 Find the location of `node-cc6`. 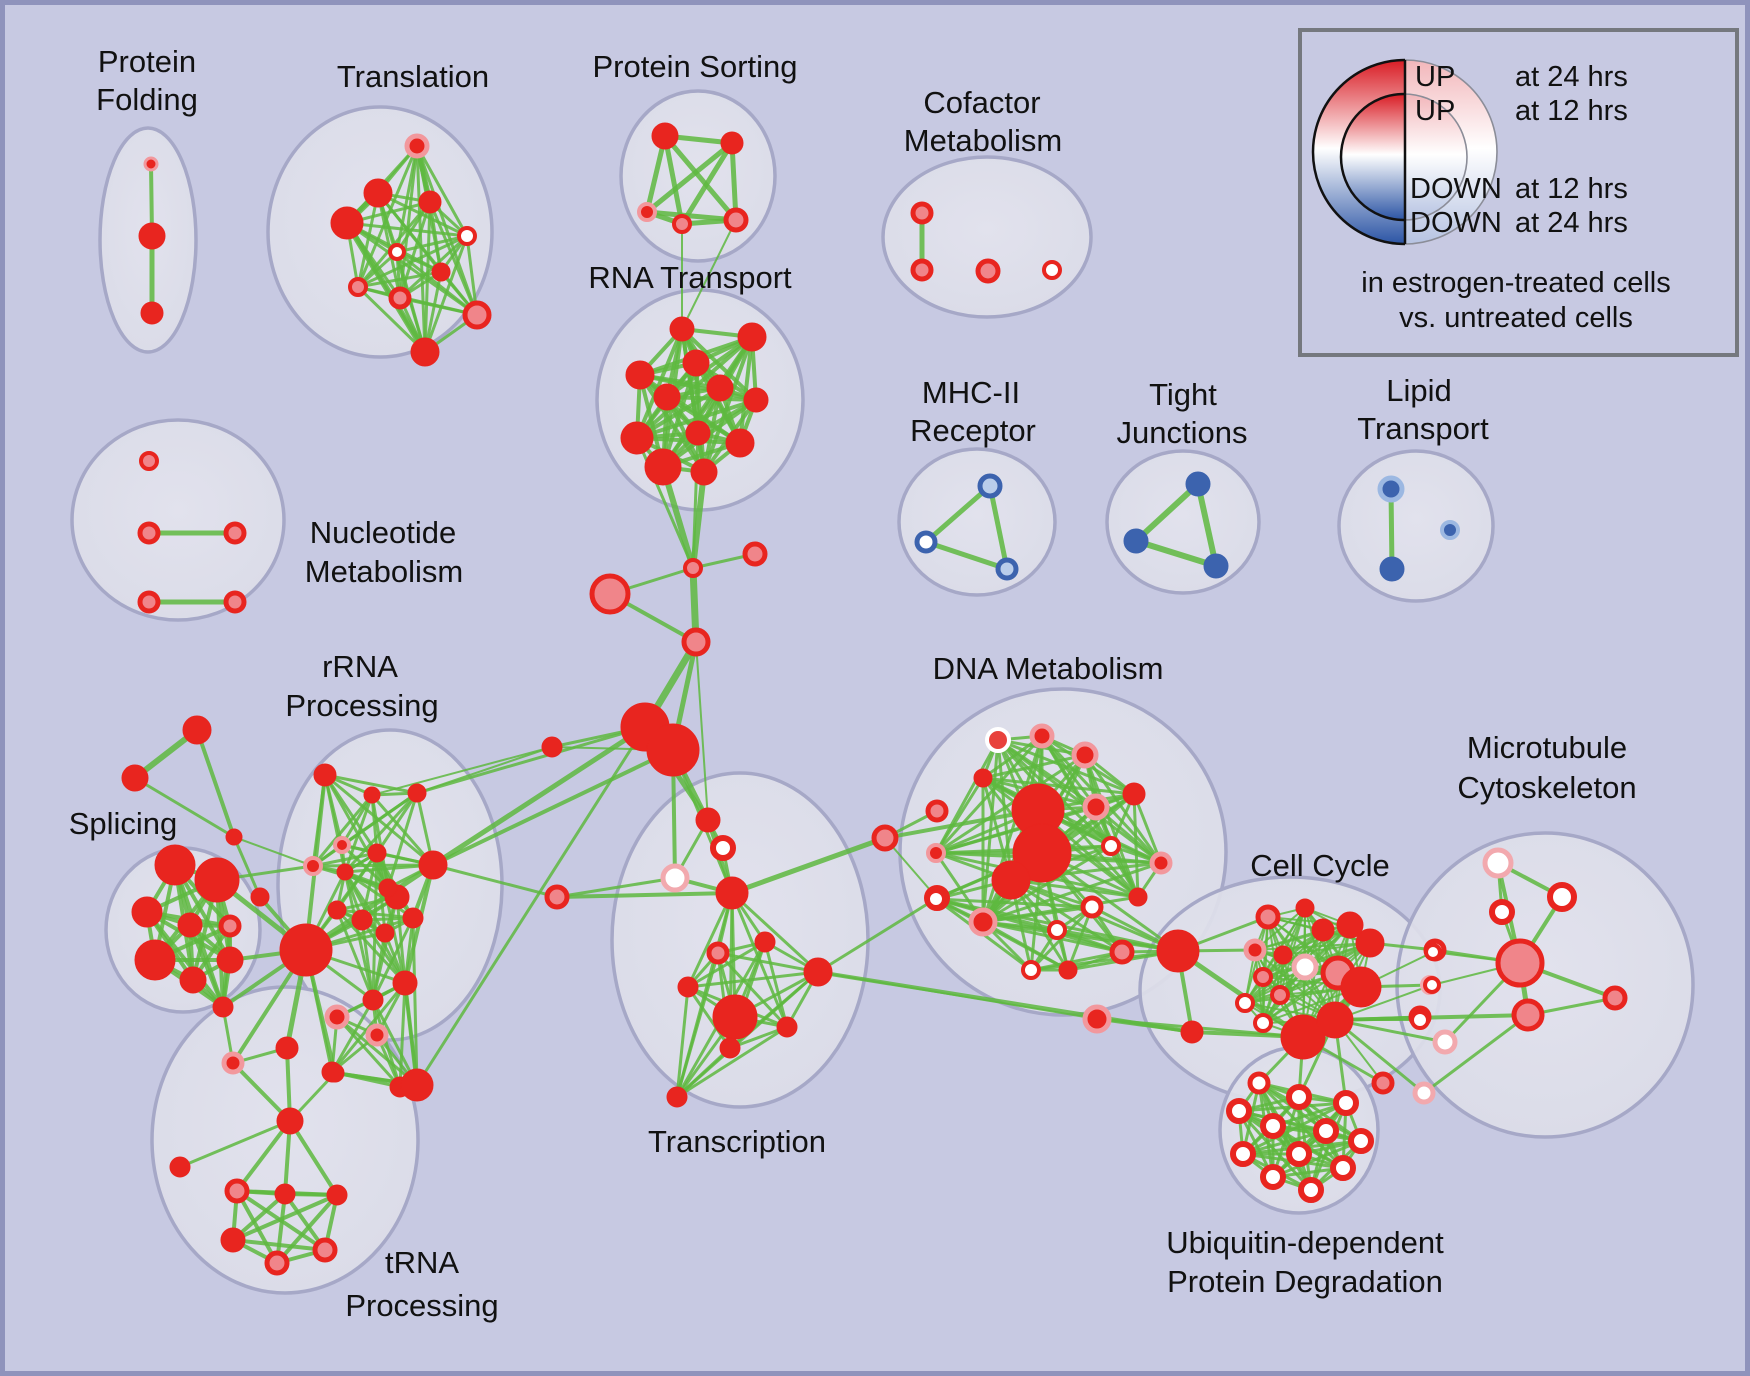

node-cc6 is located at coordinates (1255, 950).